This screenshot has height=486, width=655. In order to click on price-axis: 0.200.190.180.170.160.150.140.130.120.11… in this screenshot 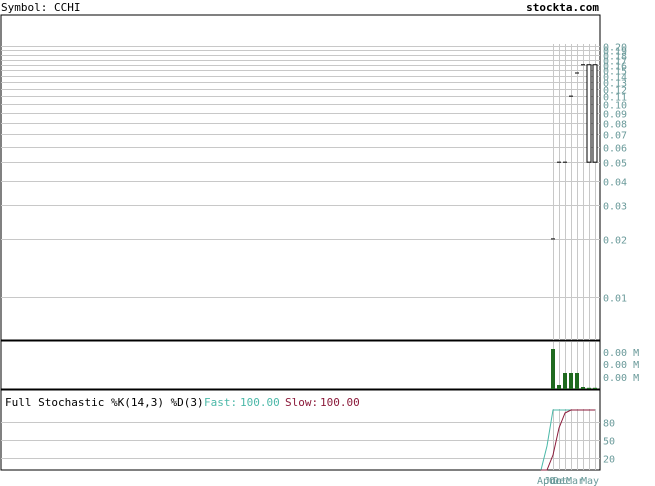, I will do `click(615, 174)`.